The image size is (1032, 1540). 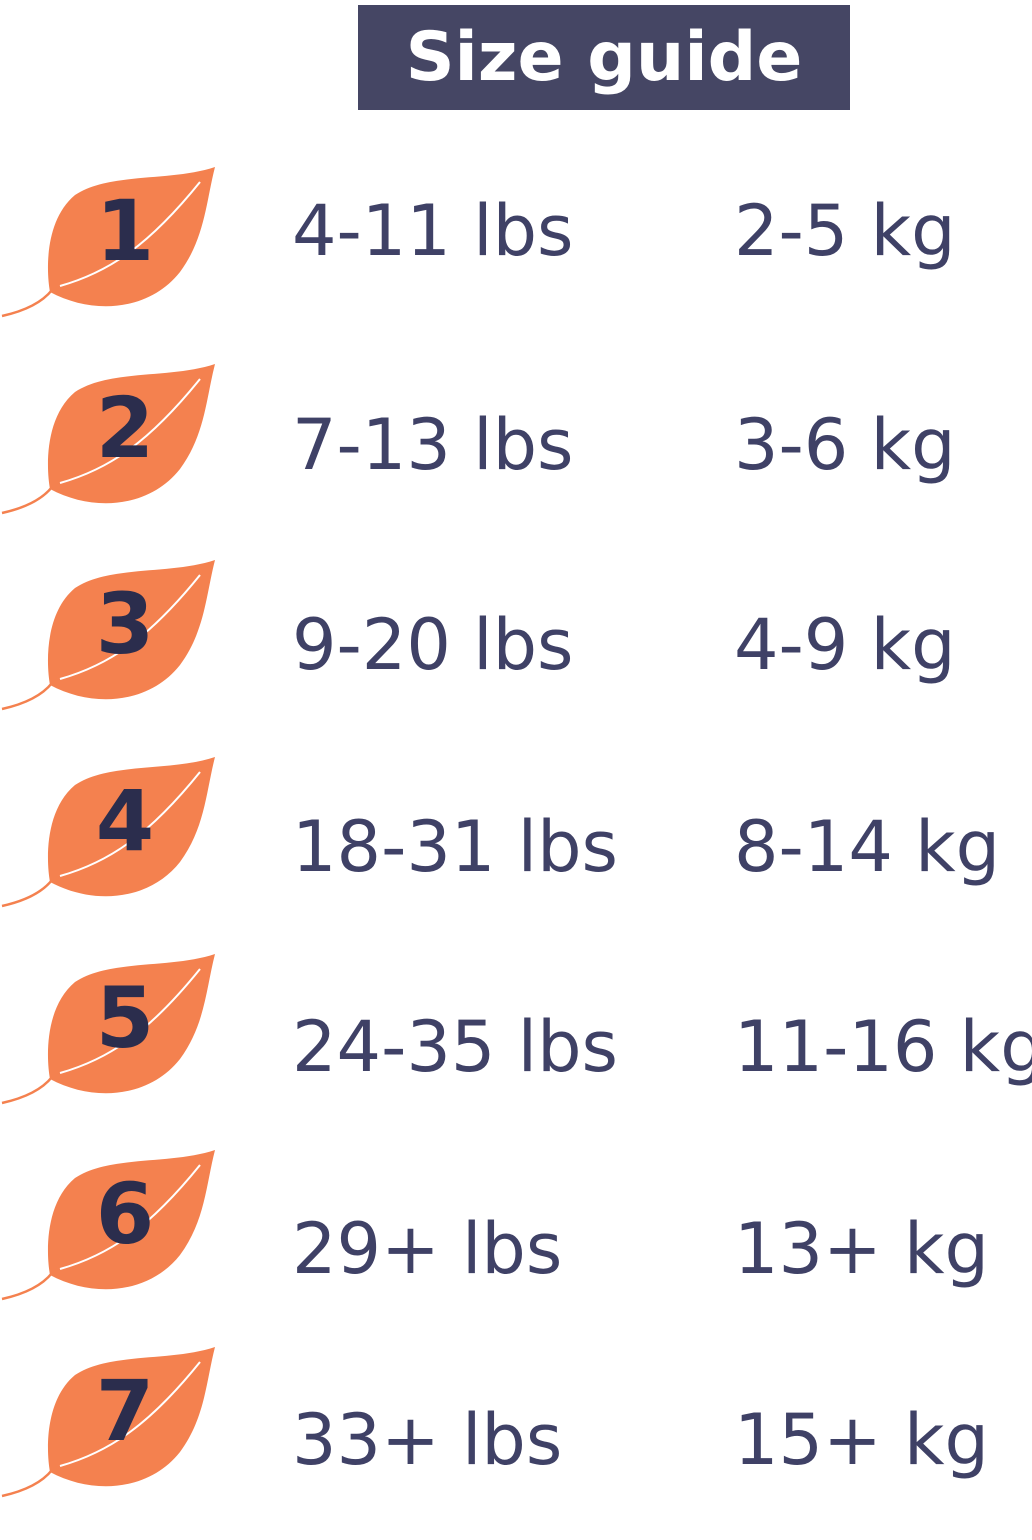 I want to click on size-row: 6 29+ lbs 13+ kg, so click(x=516, y=1243).